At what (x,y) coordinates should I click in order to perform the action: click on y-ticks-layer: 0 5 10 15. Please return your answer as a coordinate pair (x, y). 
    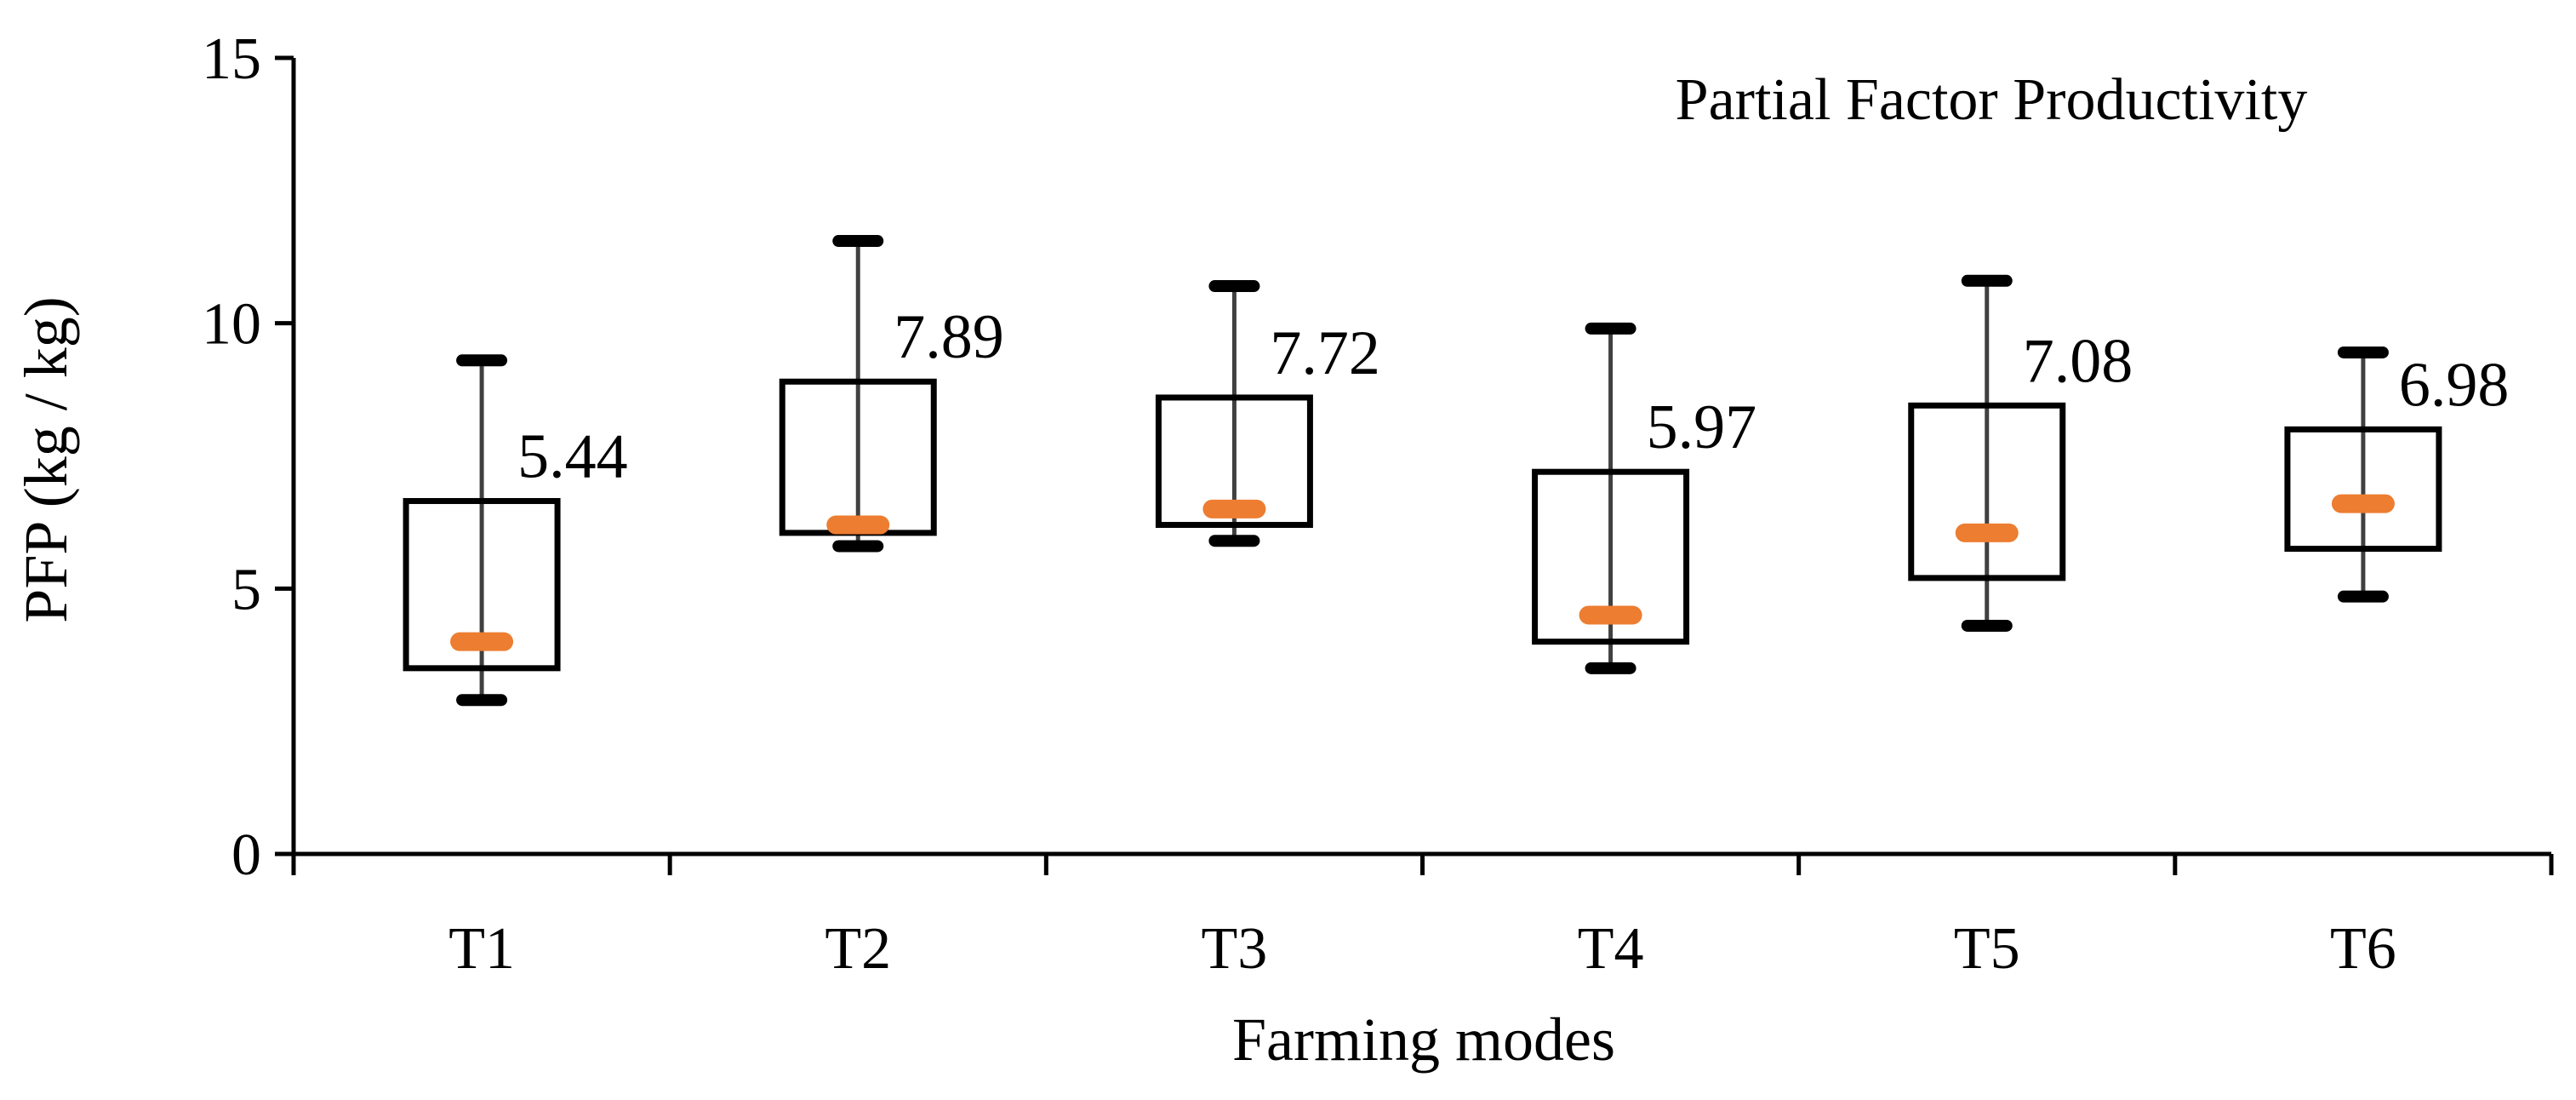
    Looking at the image, I should click on (248, 457).